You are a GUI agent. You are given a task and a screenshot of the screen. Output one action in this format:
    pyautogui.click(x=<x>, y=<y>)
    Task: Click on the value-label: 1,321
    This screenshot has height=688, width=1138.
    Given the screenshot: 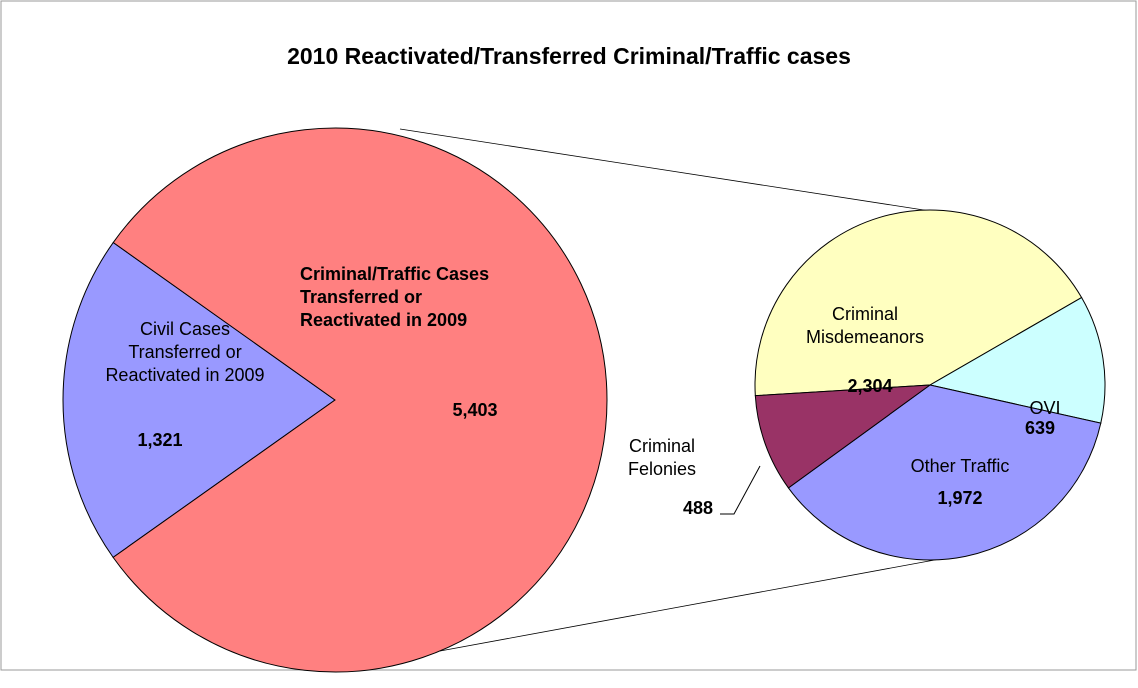 What is the action you would take?
    pyautogui.click(x=159, y=440)
    